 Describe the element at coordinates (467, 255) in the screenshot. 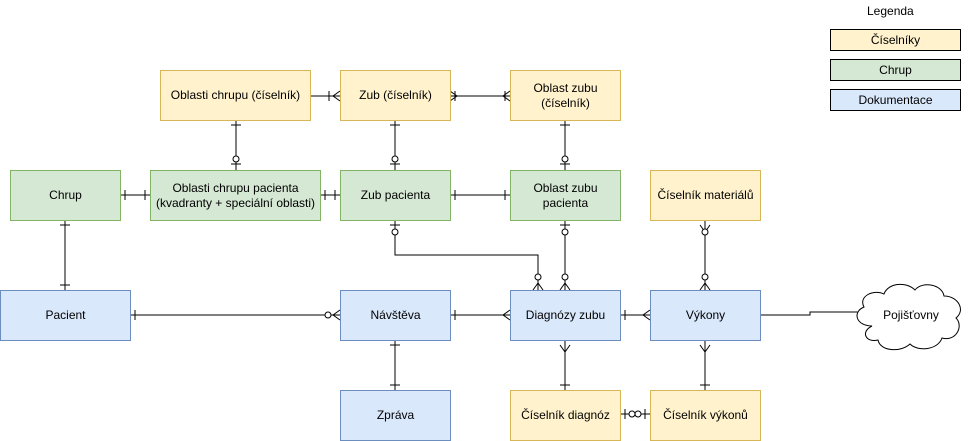

I see `rel-zub-pacienta-diagnozy` at that location.